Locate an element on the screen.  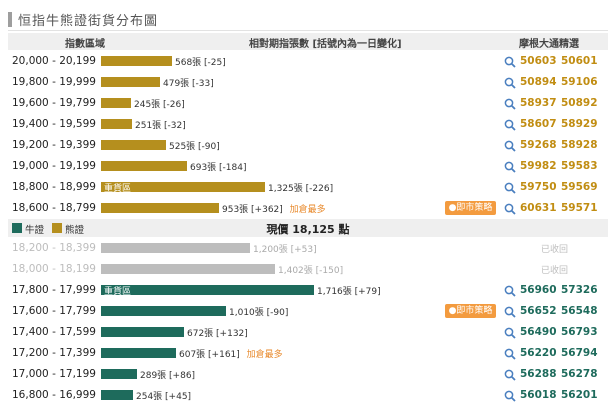
warrant-code: 59750 is located at coordinates (538, 187).